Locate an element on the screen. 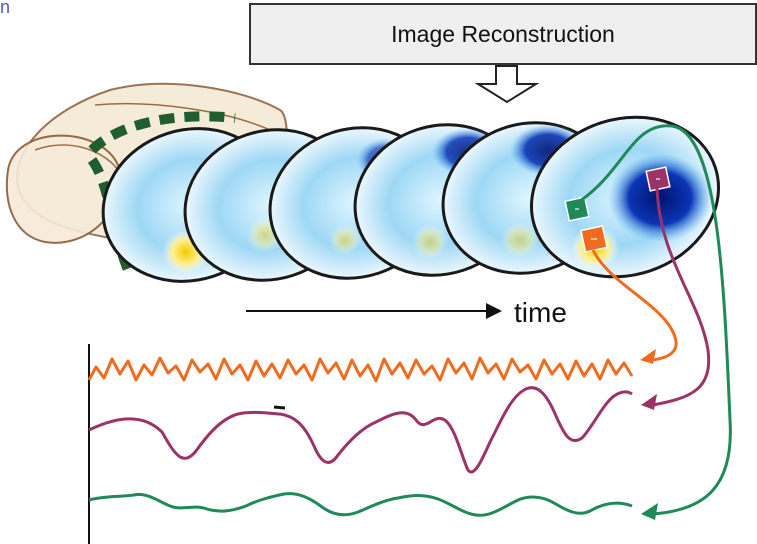 Image resolution: width=757 pixels, height=544 pixels. time-label: time is located at coordinates (540, 312).